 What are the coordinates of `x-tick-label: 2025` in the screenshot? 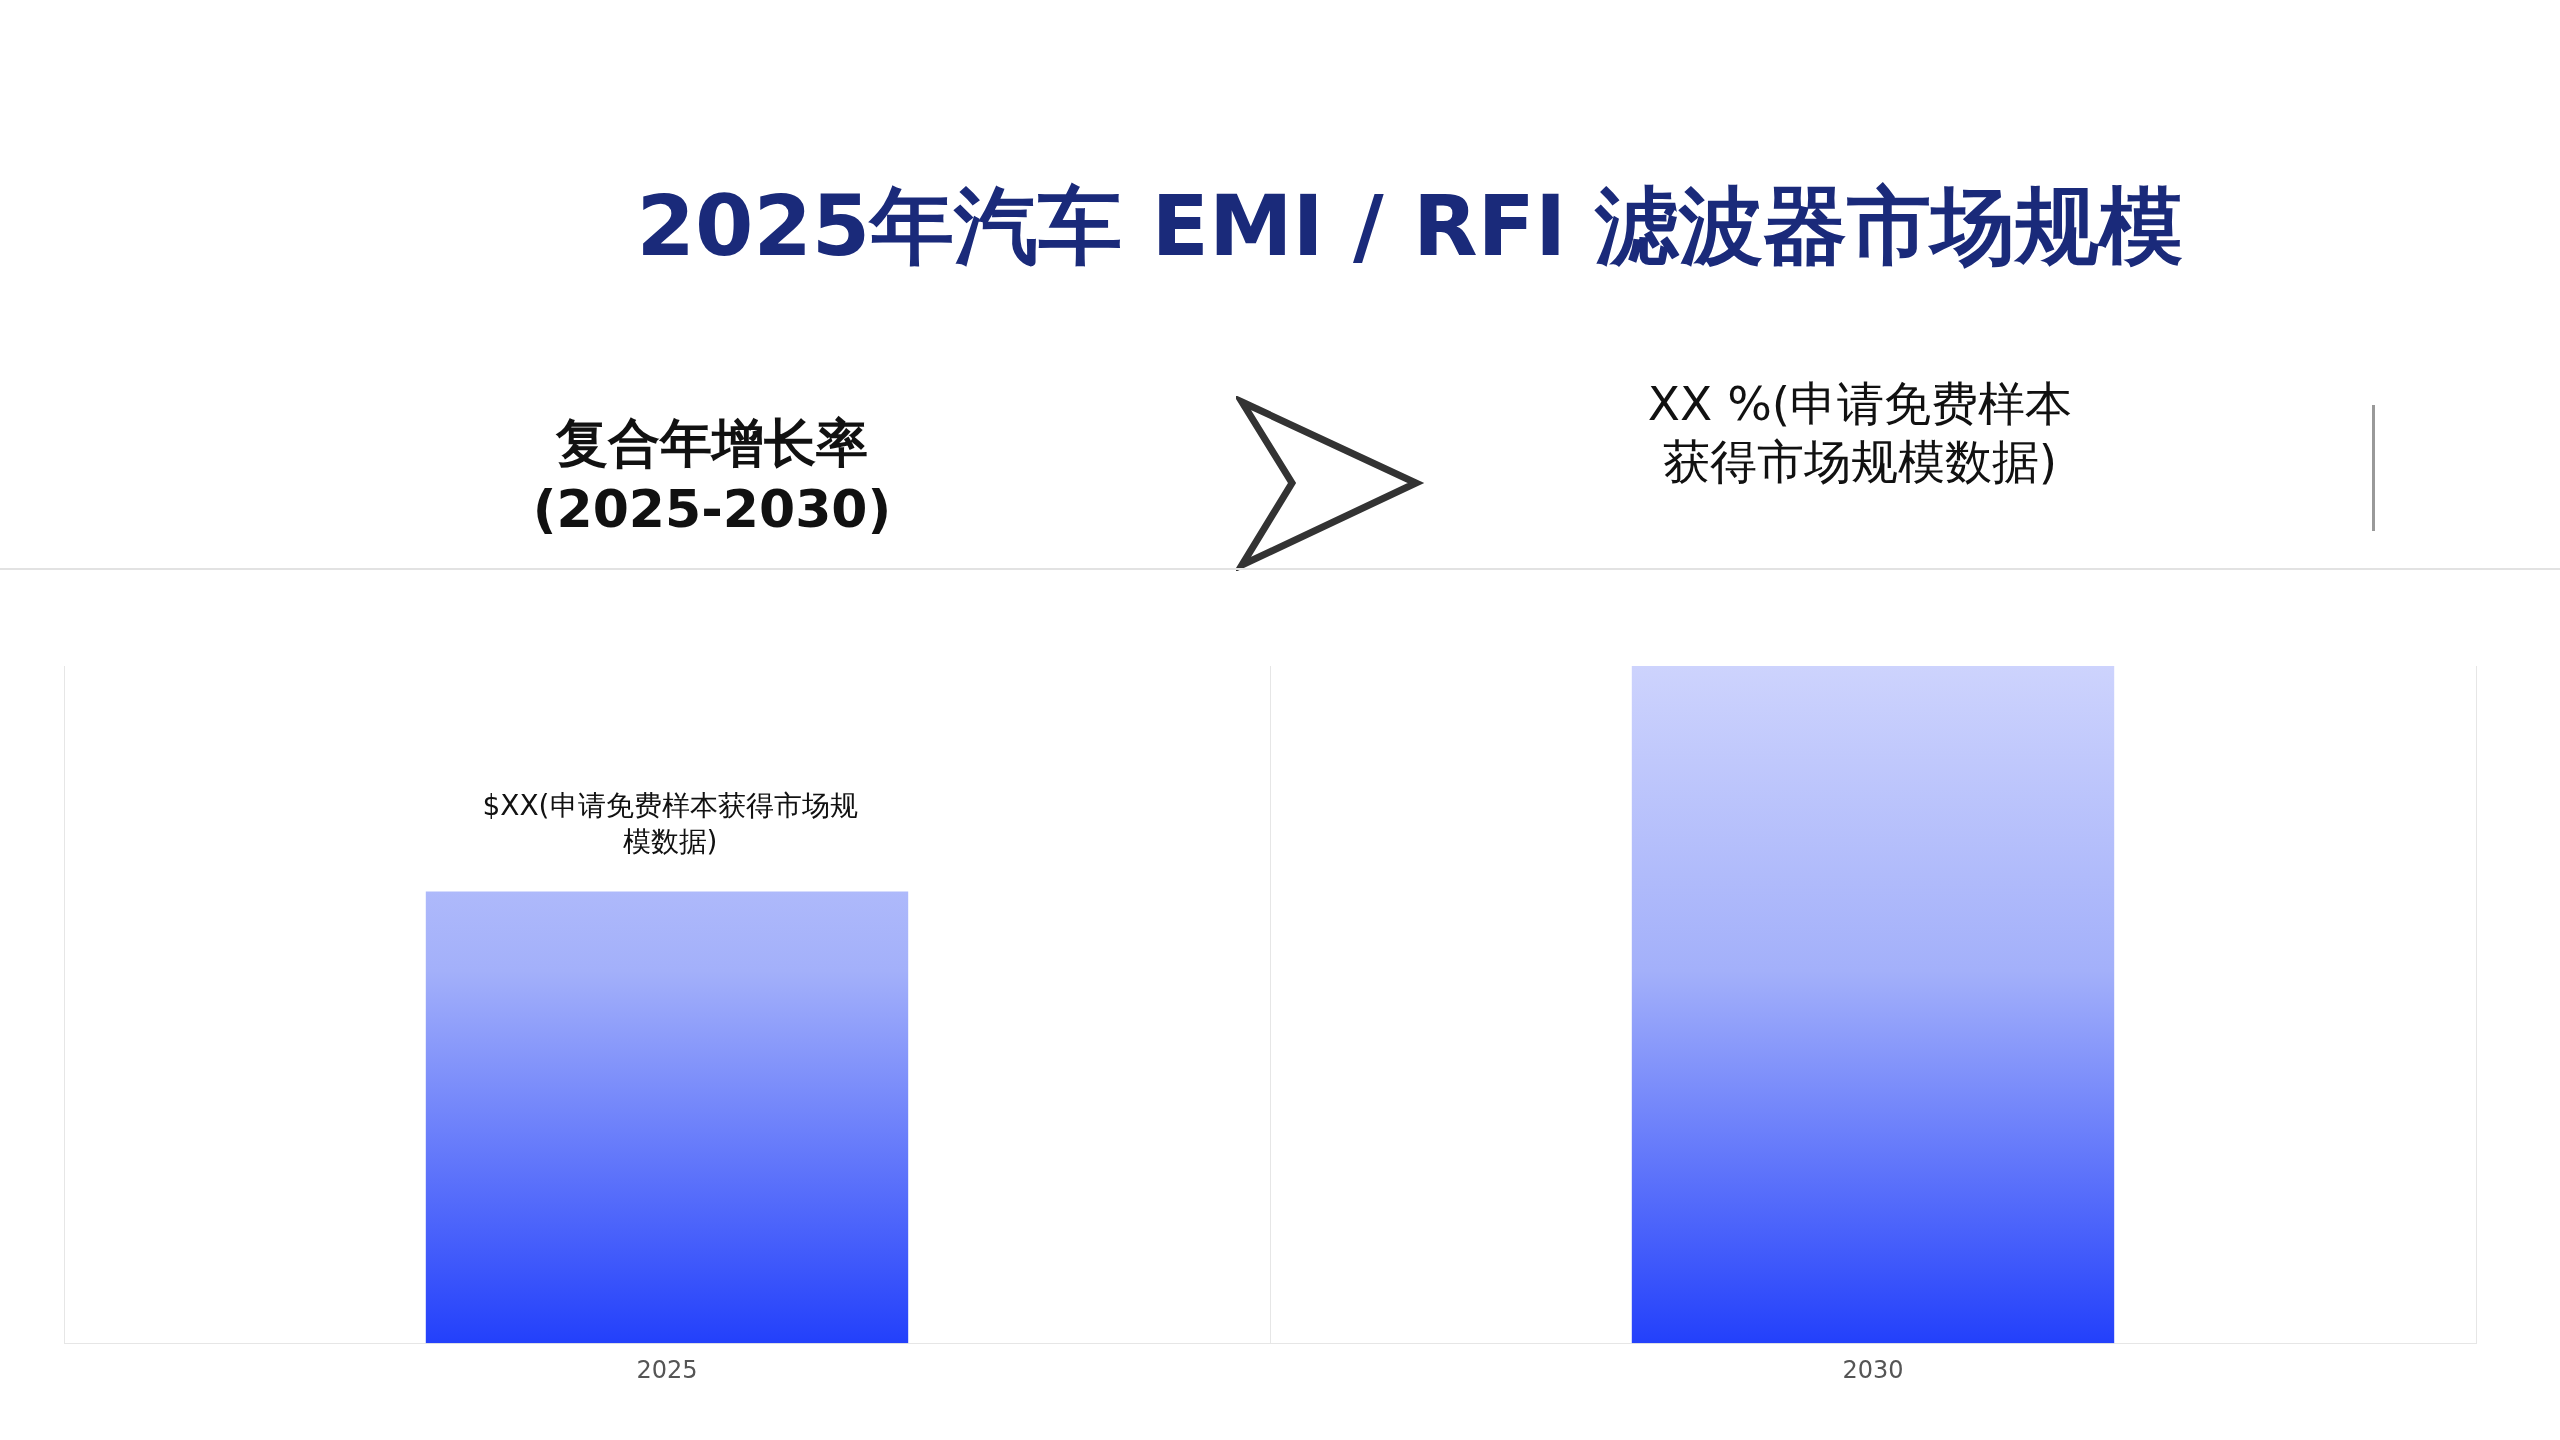 It's located at (667, 1369).